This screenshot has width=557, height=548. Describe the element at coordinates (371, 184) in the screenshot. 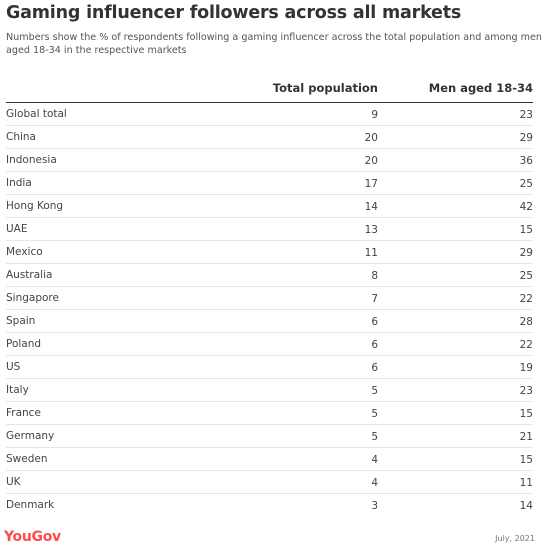

I see `total-population-value: 17` at that location.